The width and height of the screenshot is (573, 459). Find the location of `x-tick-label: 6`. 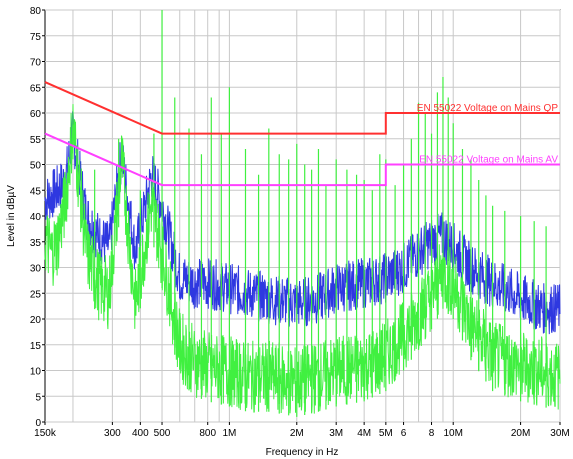

x-tick-label: 6 is located at coordinates (404, 433).